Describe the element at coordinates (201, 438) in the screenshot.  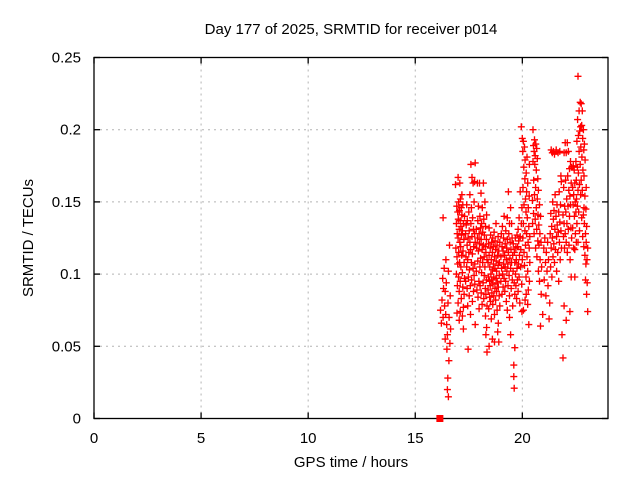
I see `x-tick-label: 5` at that location.